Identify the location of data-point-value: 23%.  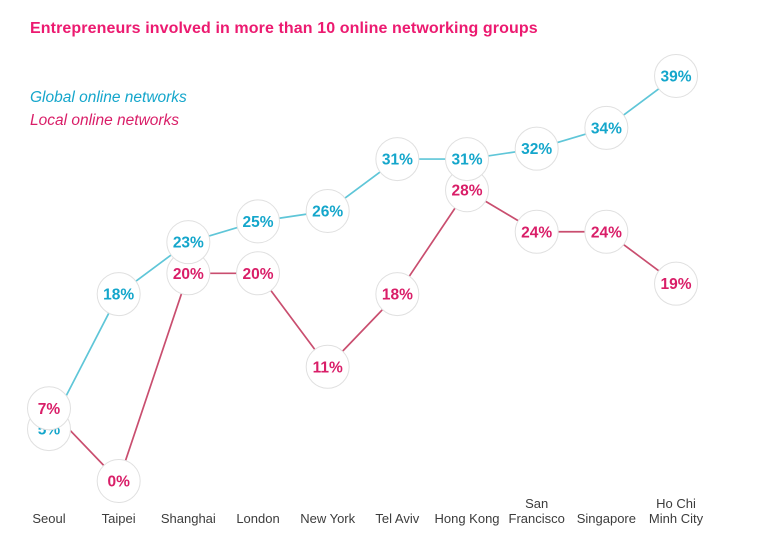
(188, 243).